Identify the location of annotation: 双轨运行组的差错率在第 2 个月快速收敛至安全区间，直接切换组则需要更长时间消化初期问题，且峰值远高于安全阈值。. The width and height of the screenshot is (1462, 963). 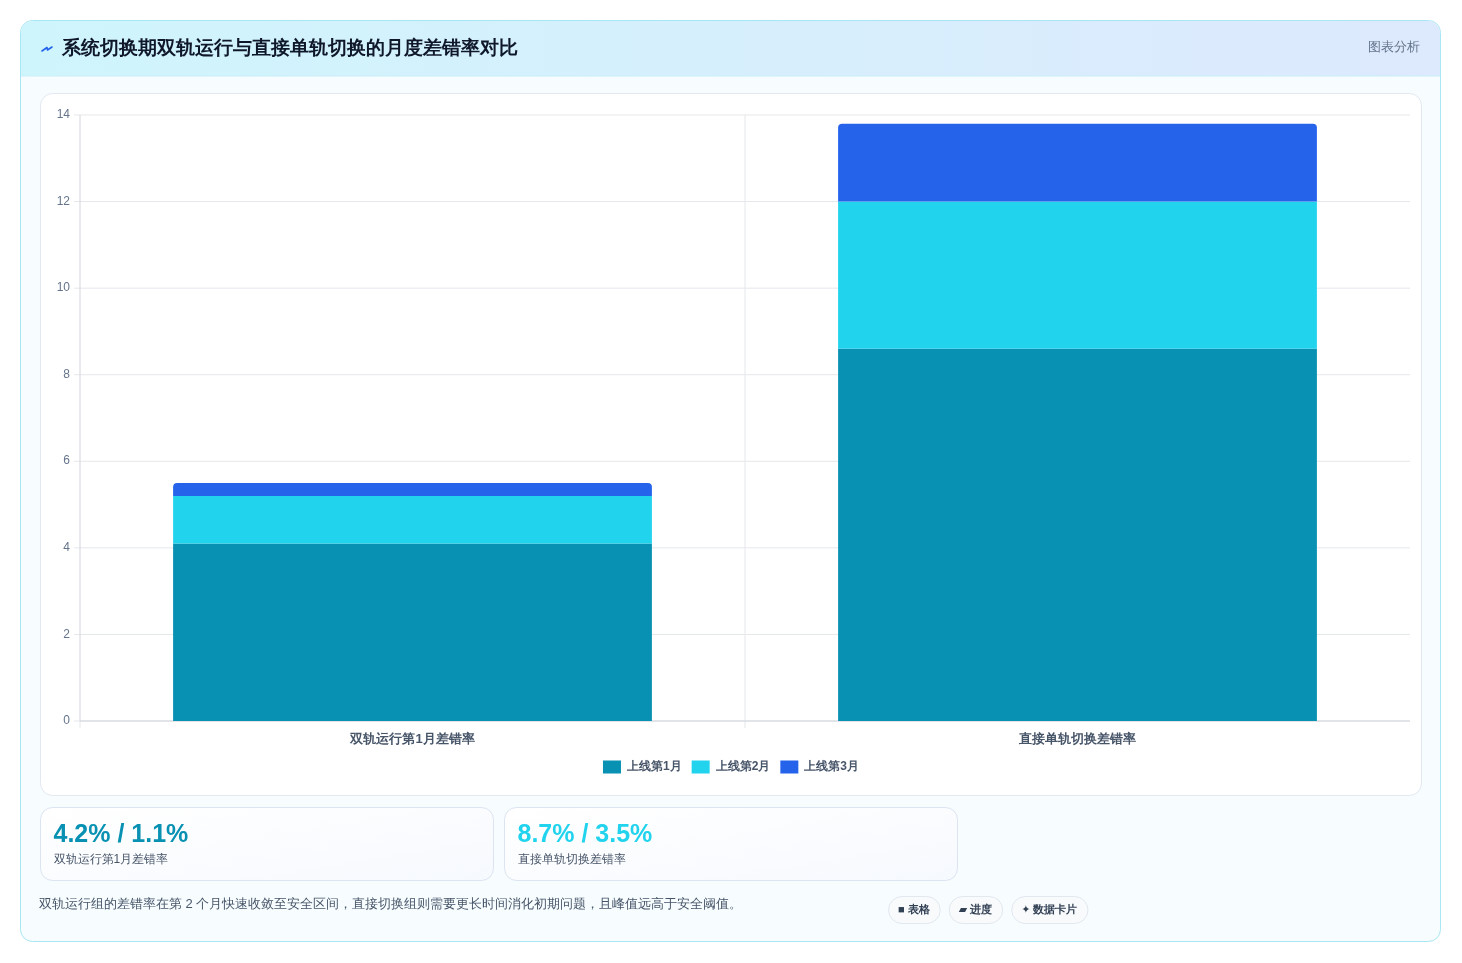
(391, 904).